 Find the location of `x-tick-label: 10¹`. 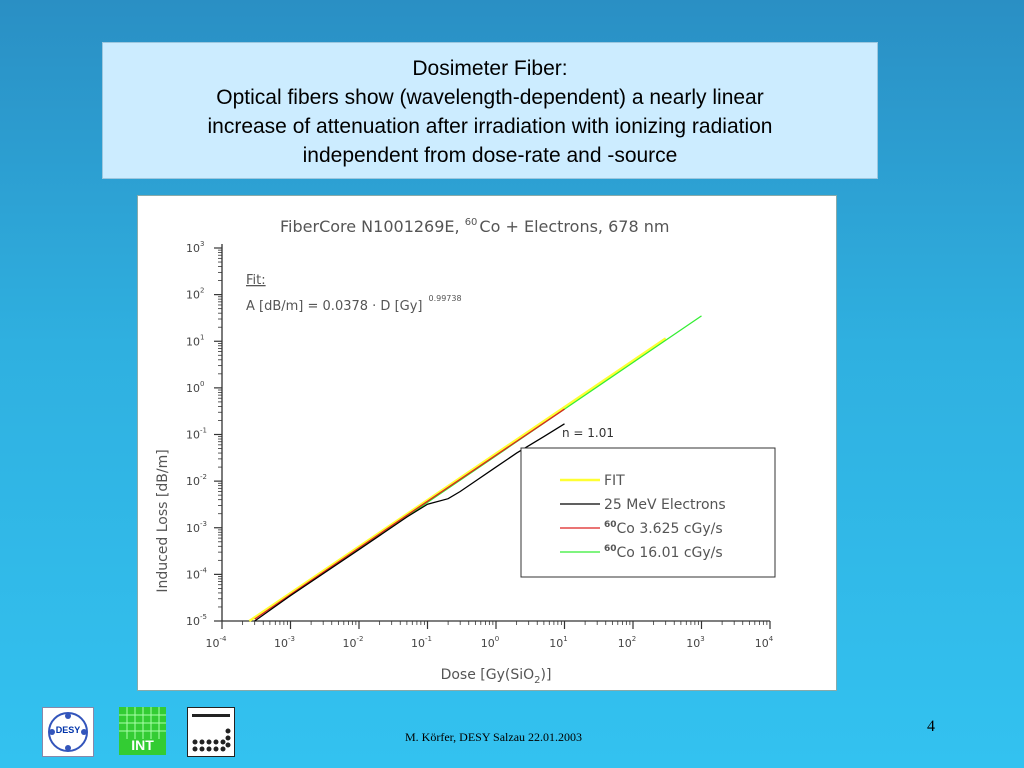

x-tick-label: 10¹ is located at coordinates (558, 642).